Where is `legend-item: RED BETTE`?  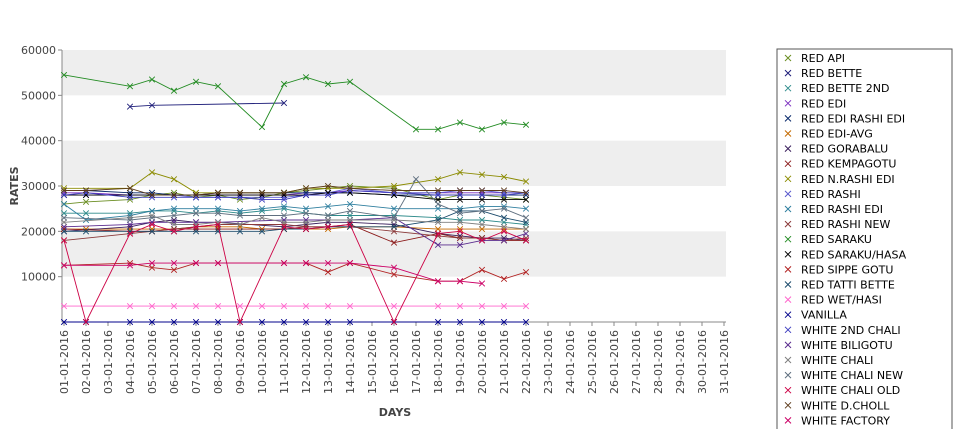
legend-item: RED BETTE is located at coordinates (823, 73).